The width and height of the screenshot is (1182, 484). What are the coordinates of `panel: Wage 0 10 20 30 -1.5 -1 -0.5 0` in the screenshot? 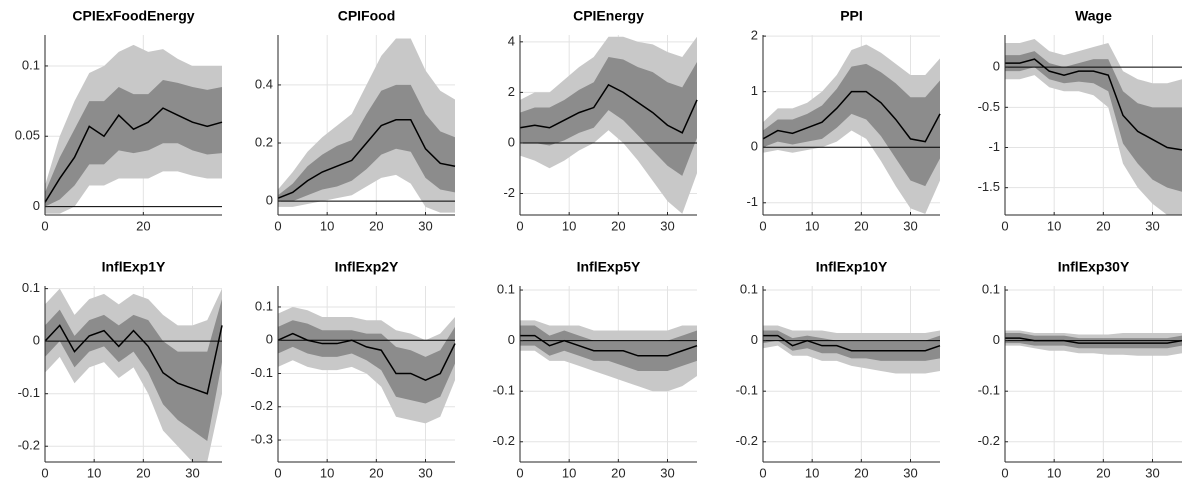 It's located at (1080, 120).